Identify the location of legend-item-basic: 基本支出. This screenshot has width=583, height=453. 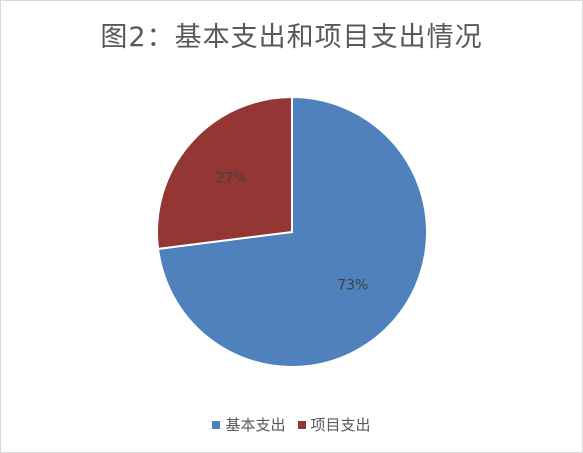
(249, 424).